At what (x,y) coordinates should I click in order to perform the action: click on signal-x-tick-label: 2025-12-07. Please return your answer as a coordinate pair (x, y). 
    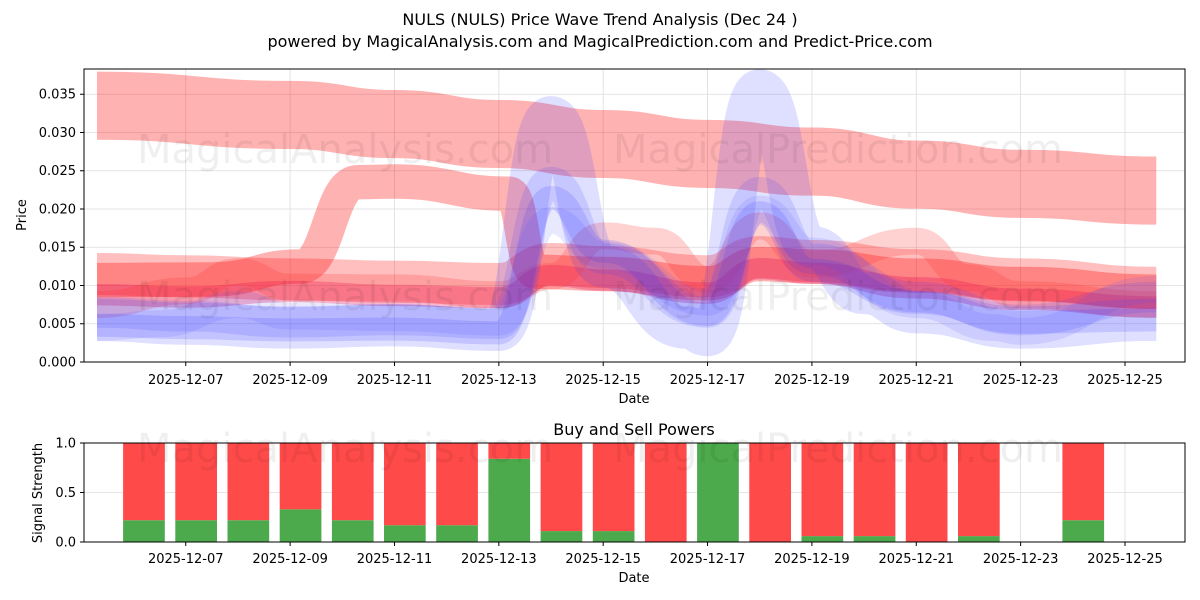
    Looking at the image, I should click on (186, 559).